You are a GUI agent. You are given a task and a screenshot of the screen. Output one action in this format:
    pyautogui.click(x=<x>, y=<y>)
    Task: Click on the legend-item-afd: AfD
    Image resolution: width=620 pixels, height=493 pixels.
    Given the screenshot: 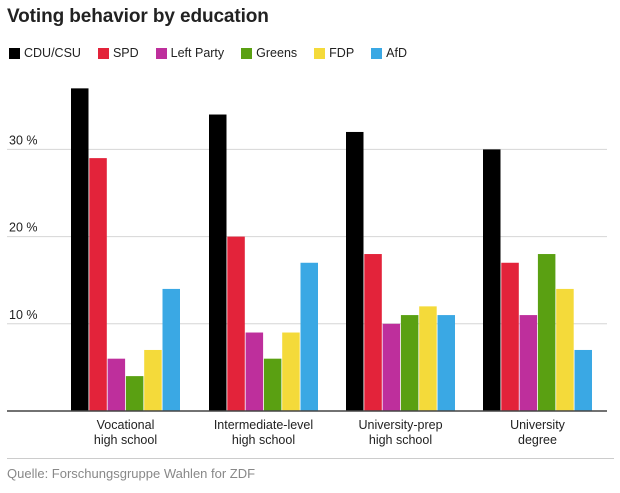 What is the action you would take?
    pyautogui.click(x=389, y=53)
    